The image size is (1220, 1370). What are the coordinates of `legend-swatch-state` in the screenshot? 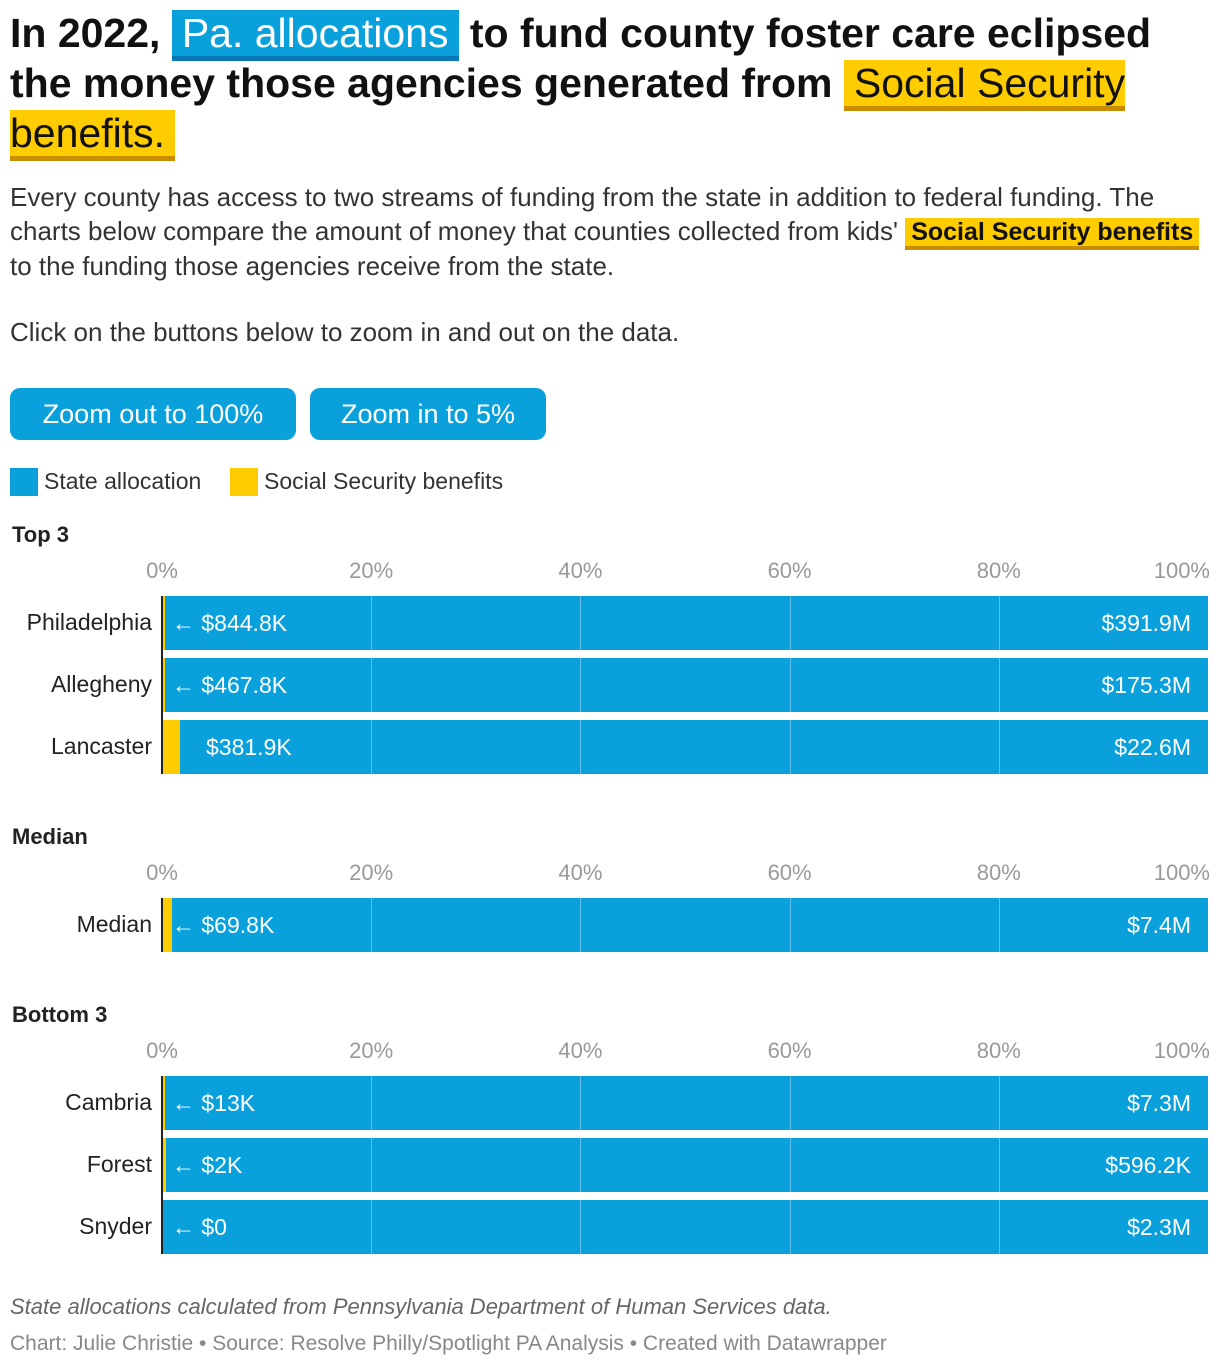 It's located at (24, 482).